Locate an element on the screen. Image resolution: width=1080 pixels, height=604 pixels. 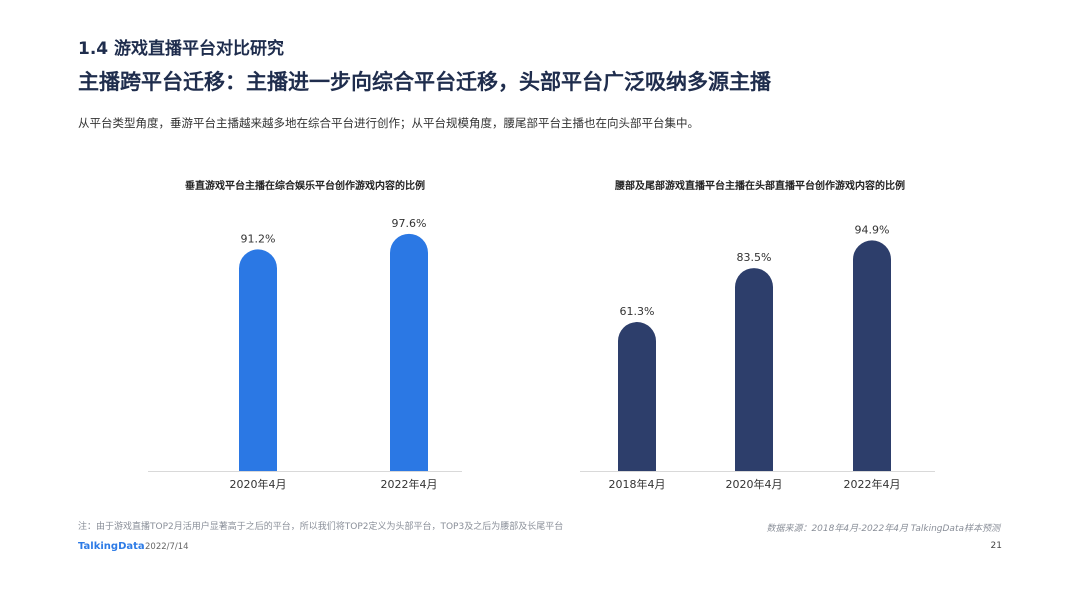
data-source: 数据来源：2018年4月-2022年4月 TalkingData样本预测 is located at coordinates (883, 529).